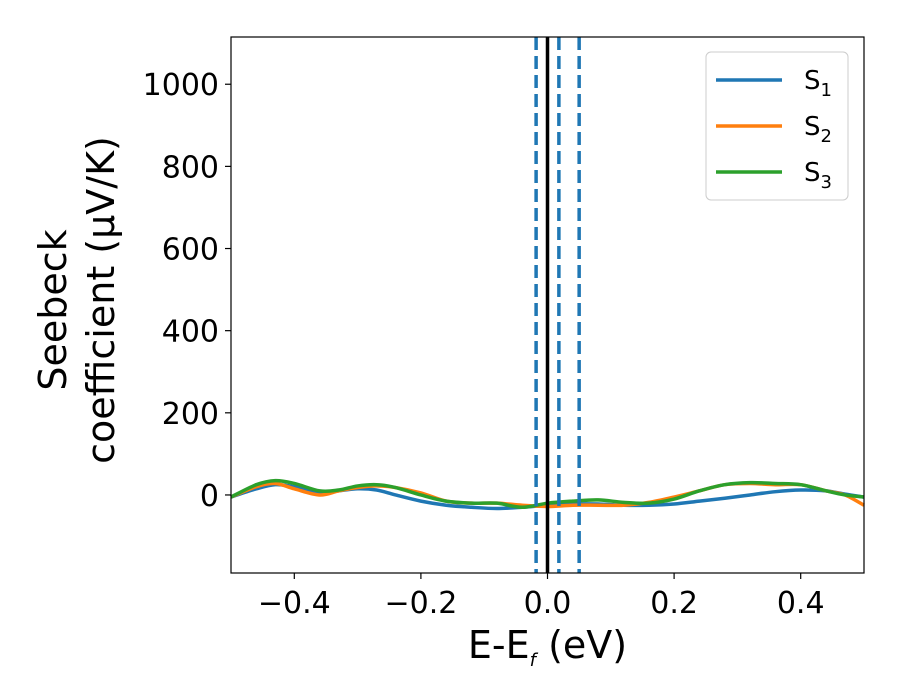  I want to click on y-tick-label: 200, so click(190, 414).